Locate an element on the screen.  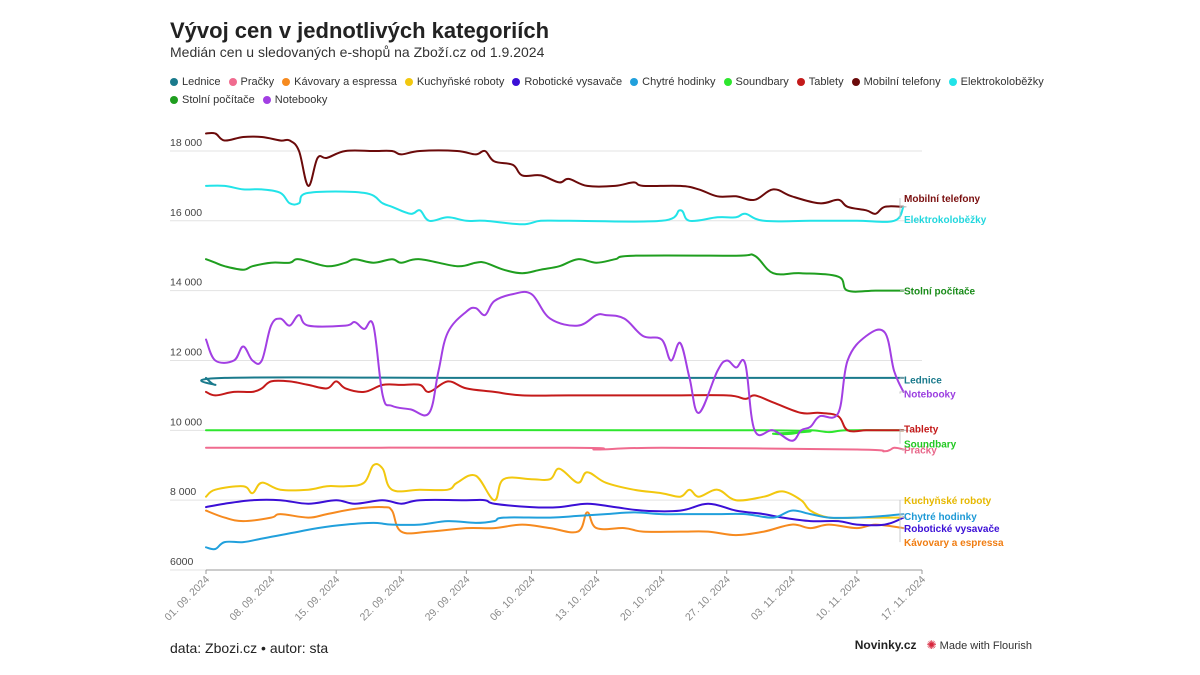
x-tick-label: 06. 10. 2024 is located at coordinates (513, 599).